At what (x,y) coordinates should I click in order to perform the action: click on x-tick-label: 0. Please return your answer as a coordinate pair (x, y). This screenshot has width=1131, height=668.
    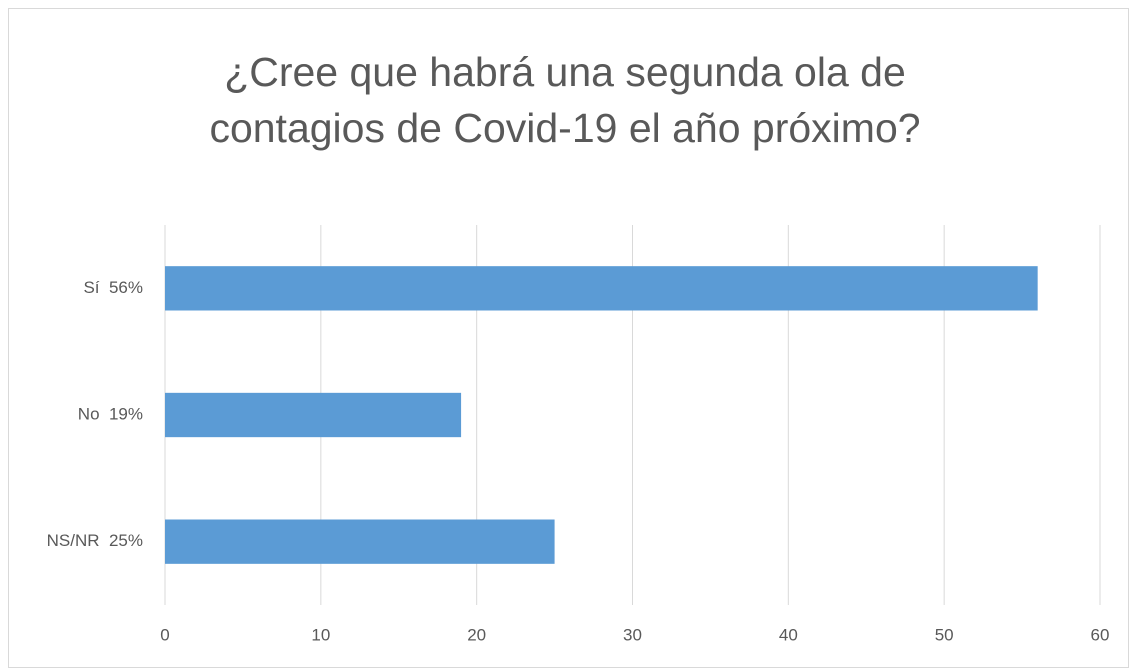
    Looking at the image, I should click on (164, 634).